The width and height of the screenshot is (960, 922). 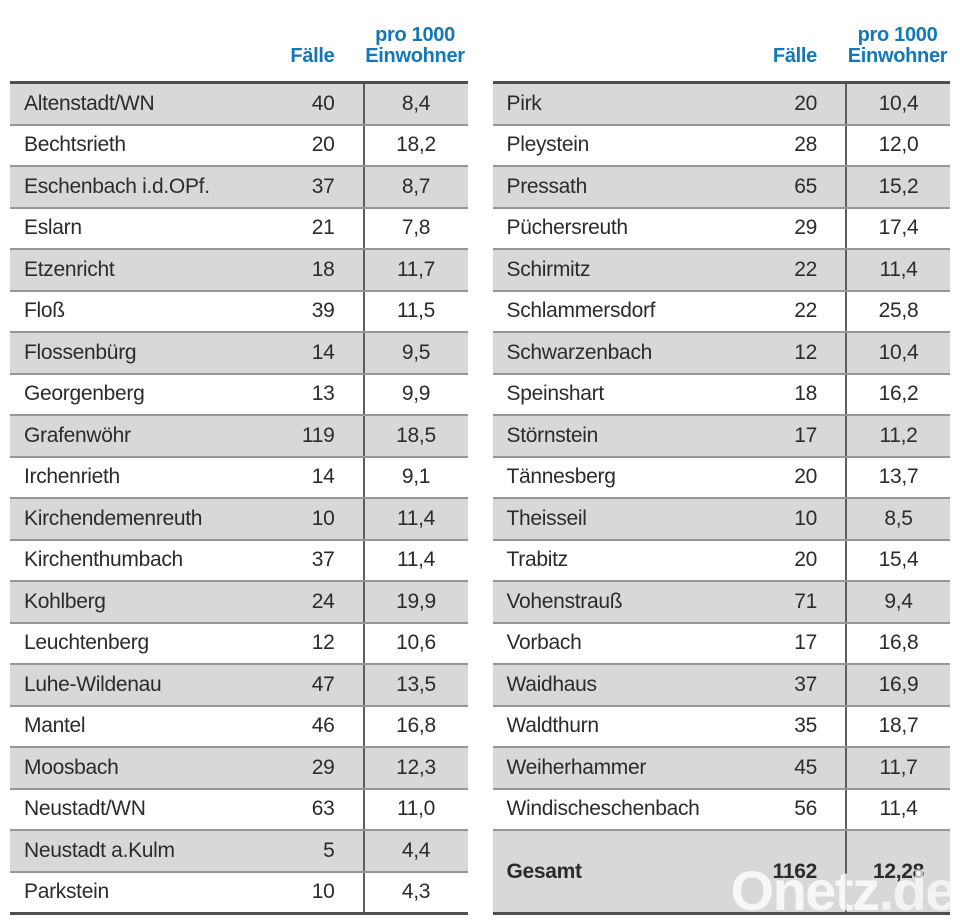 What do you see at coordinates (561, 477) in the screenshot?
I see `municipality-name: Tännesberg` at bounding box center [561, 477].